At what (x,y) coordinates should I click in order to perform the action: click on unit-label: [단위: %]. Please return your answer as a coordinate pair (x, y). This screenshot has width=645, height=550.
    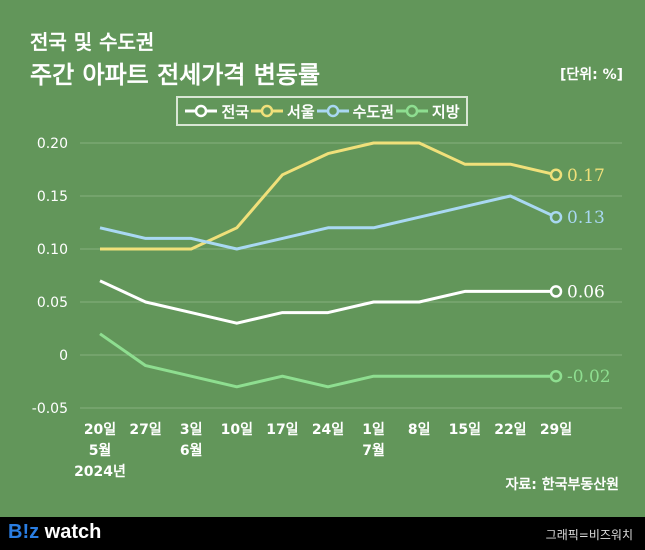
    Looking at the image, I should click on (591, 75).